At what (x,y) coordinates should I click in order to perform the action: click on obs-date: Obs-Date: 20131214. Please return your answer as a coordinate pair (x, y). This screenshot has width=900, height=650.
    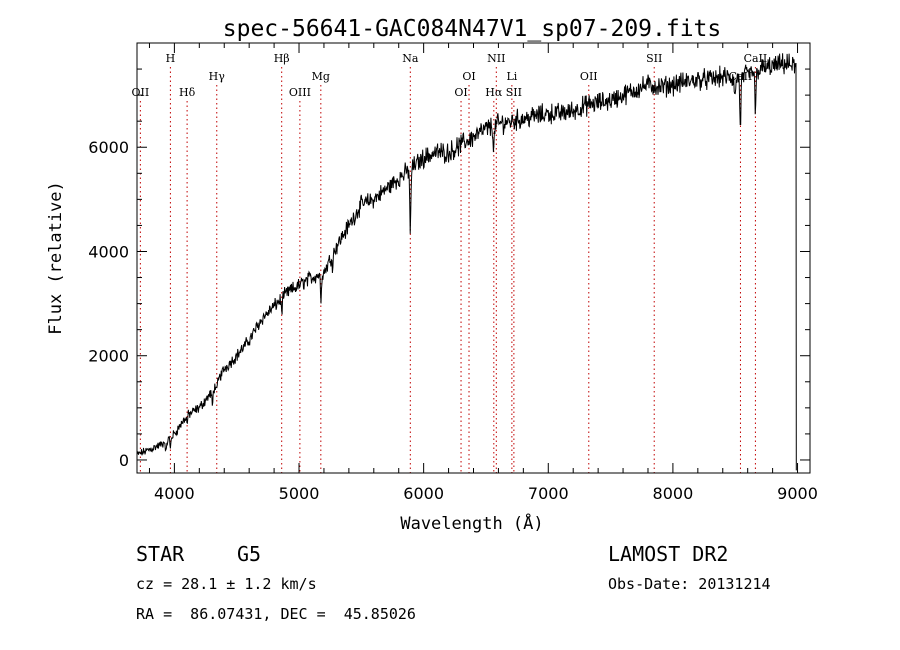
    Looking at the image, I should click on (689, 584).